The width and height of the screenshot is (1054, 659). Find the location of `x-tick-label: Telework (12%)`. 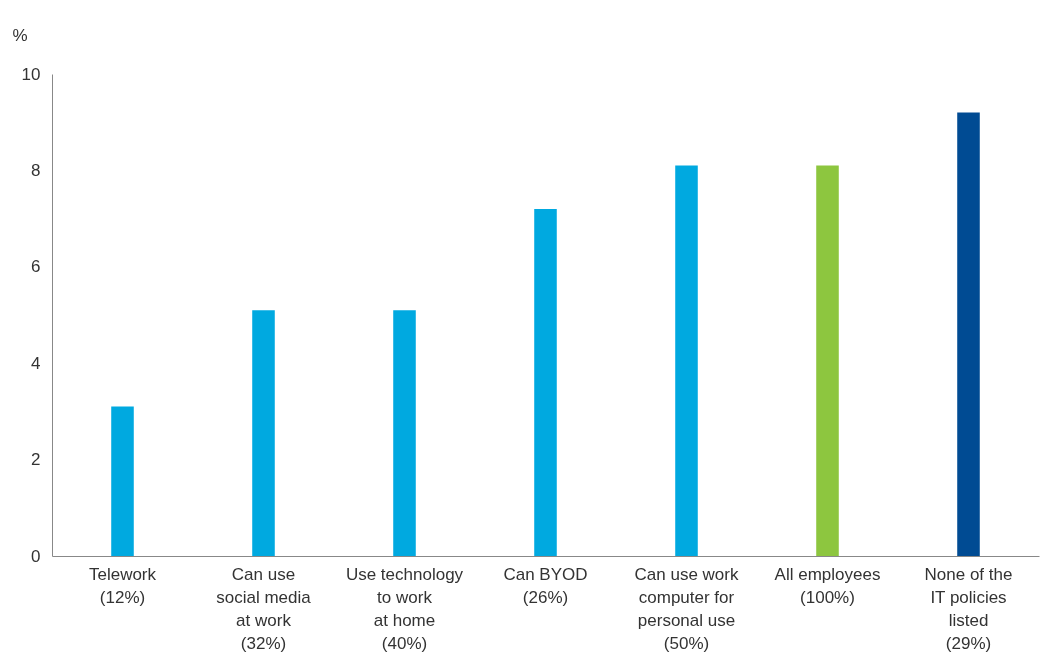

x-tick-label: Telework (12%) is located at coordinates (122, 585).